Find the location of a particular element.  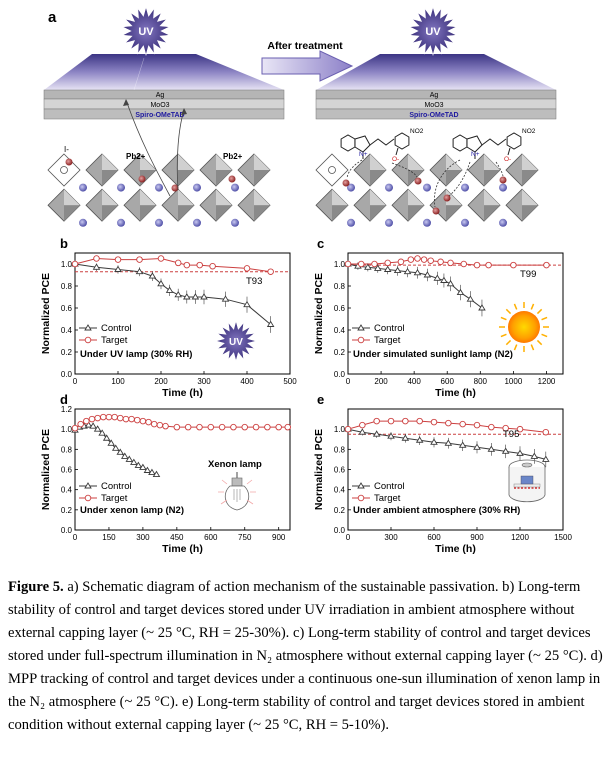

arrow-shape is located at coordinates (307, 66).